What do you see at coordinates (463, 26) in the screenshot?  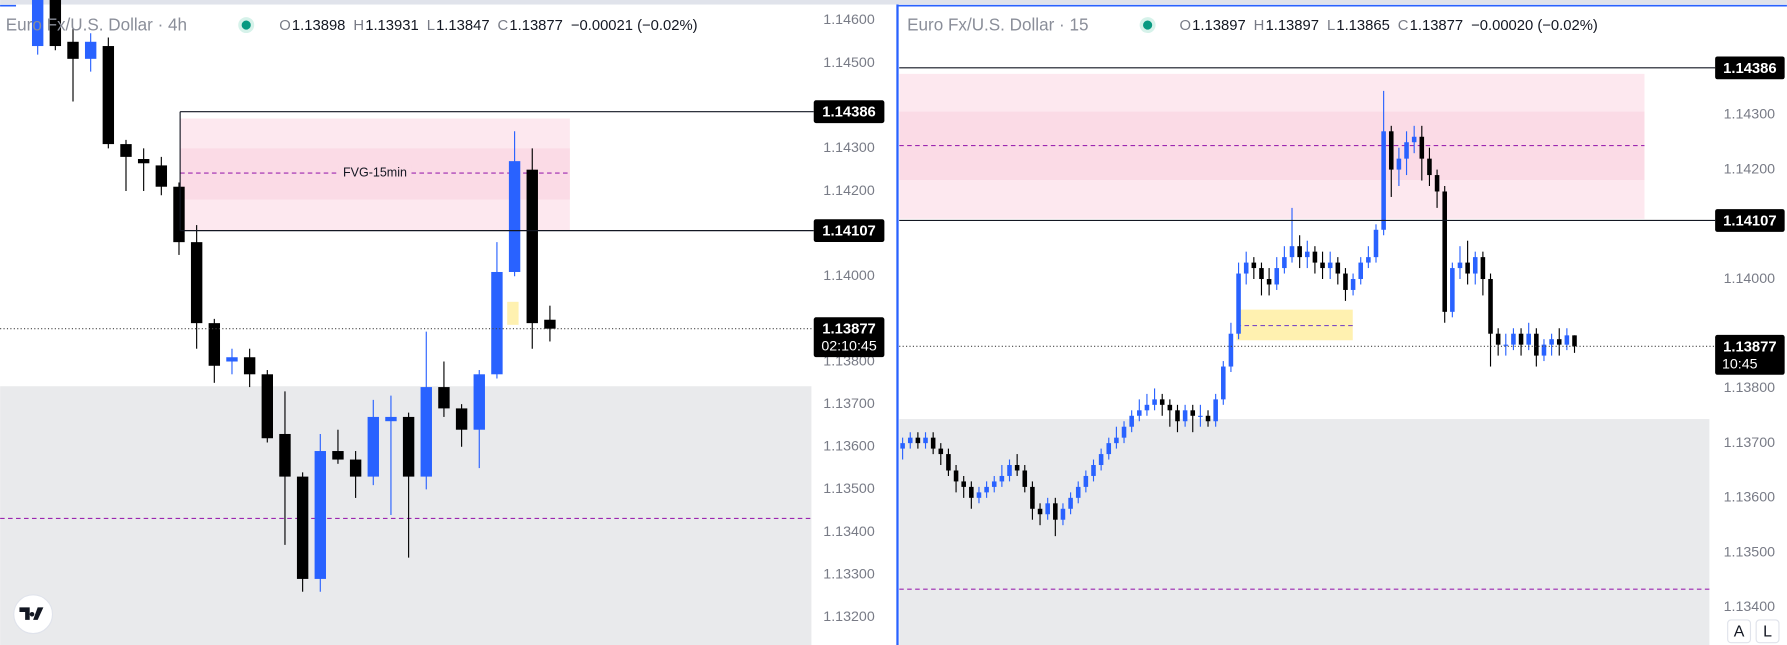 I see `ohlc-value: 1.13847` at bounding box center [463, 26].